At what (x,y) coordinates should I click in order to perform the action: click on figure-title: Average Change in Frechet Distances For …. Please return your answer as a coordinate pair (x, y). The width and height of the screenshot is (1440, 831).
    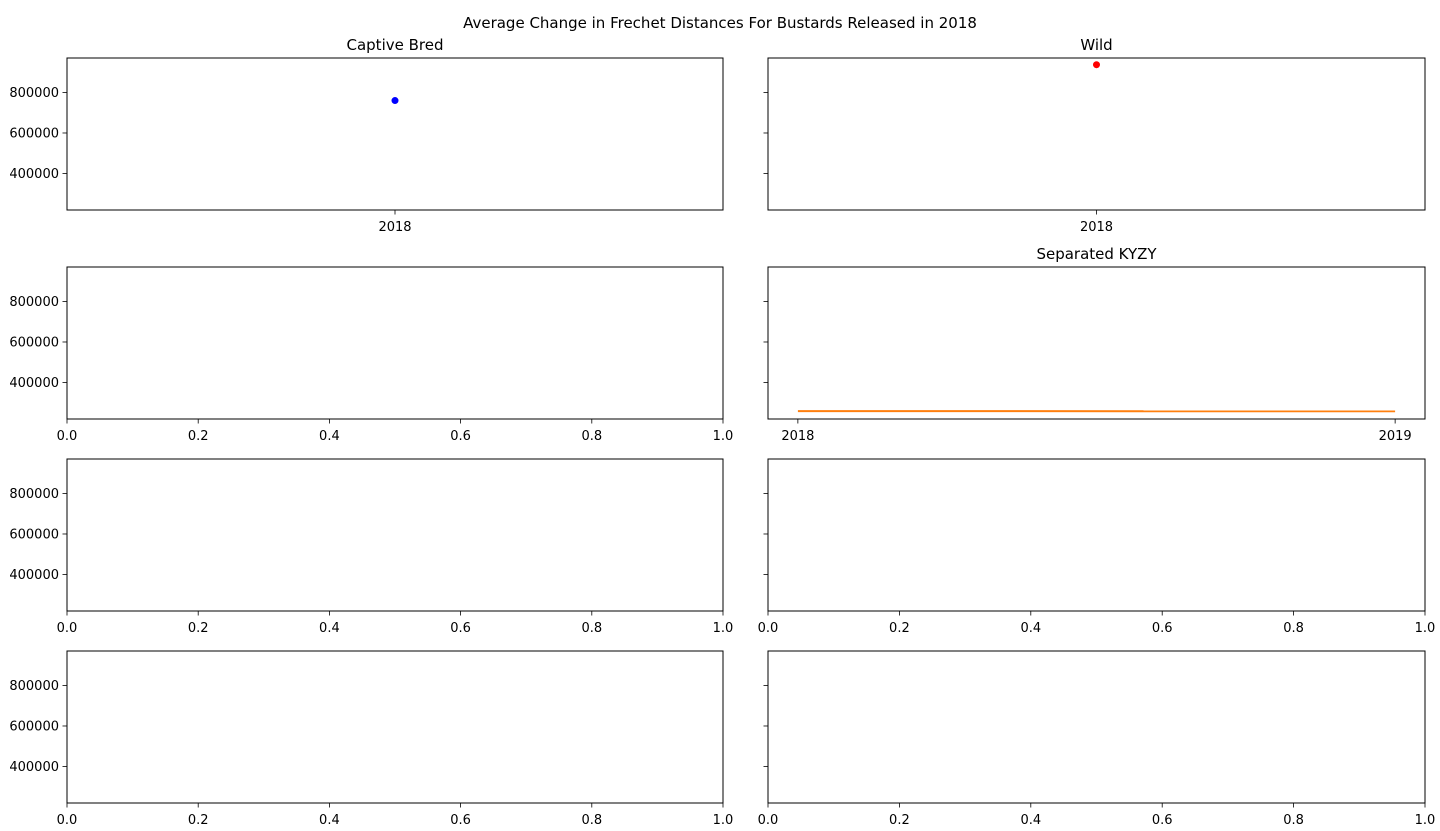
    Looking at the image, I should click on (720, 23).